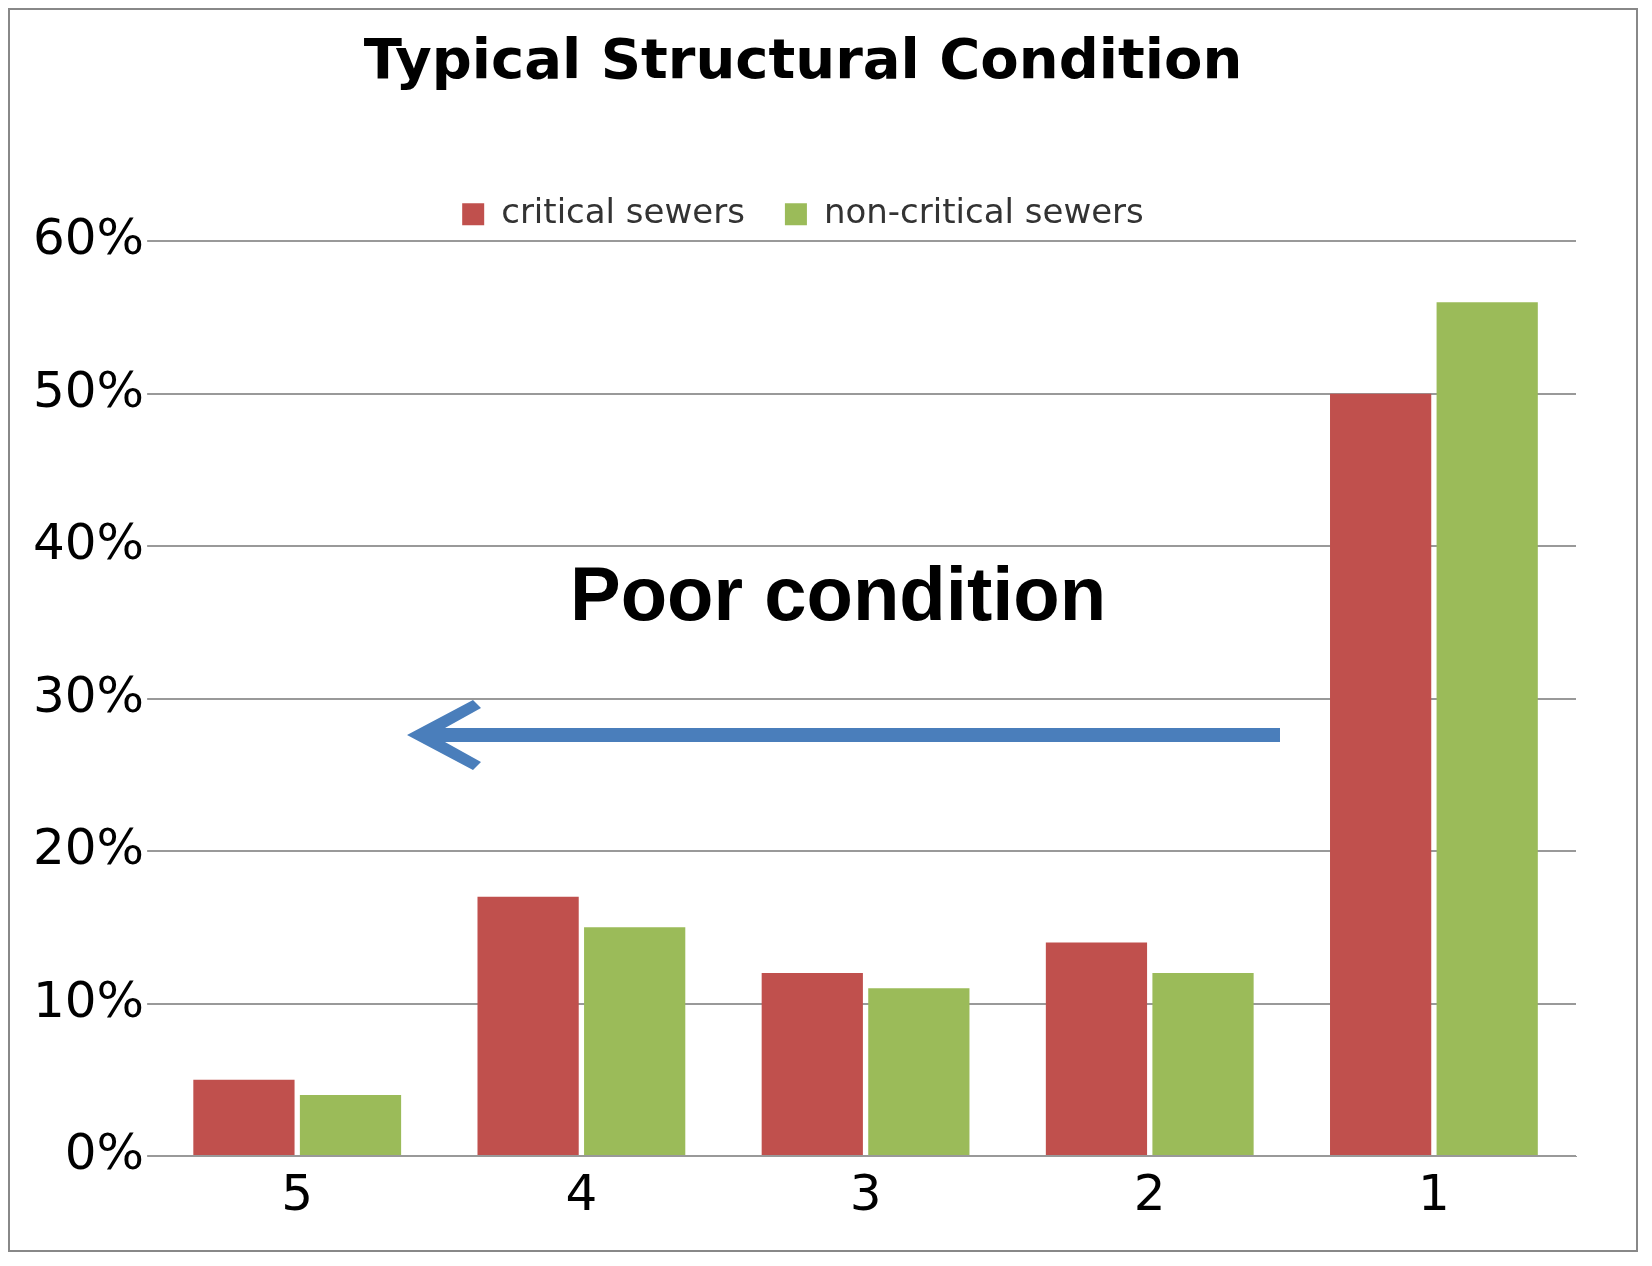 Image resolution: width=1652 pixels, height=1266 pixels. Describe the element at coordinates (88, 542) in the screenshot. I see `y-tick-label: 40%` at that location.